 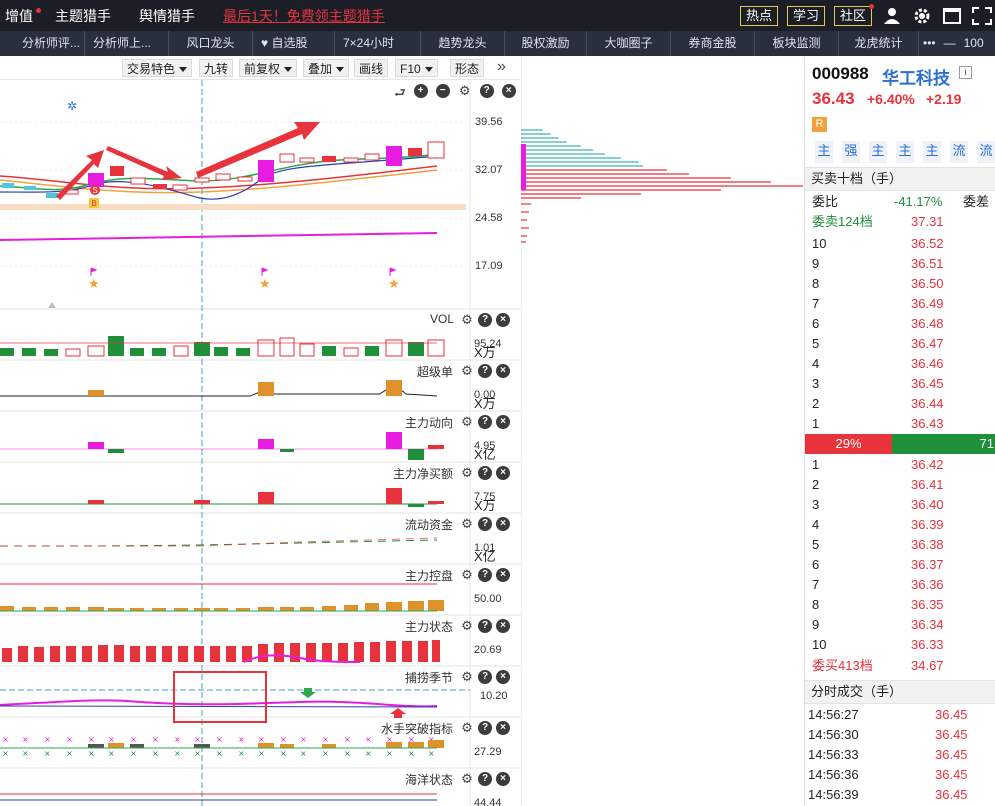 What do you see at coordinates (900, 465) in the screenshot?
I see `bid-level-row: 1 36.42` at bounding box center [900, 465].